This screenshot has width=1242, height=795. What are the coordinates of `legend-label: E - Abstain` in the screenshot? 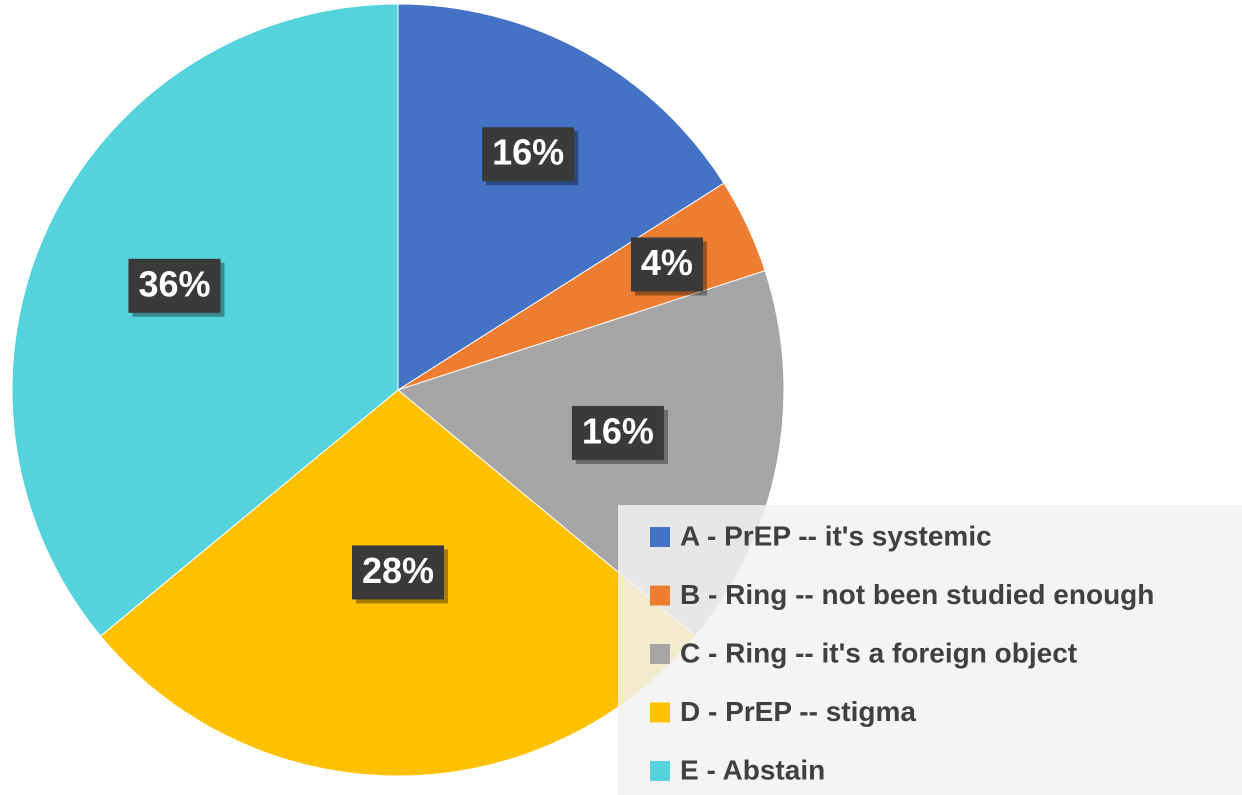 It's located at (752, 769).